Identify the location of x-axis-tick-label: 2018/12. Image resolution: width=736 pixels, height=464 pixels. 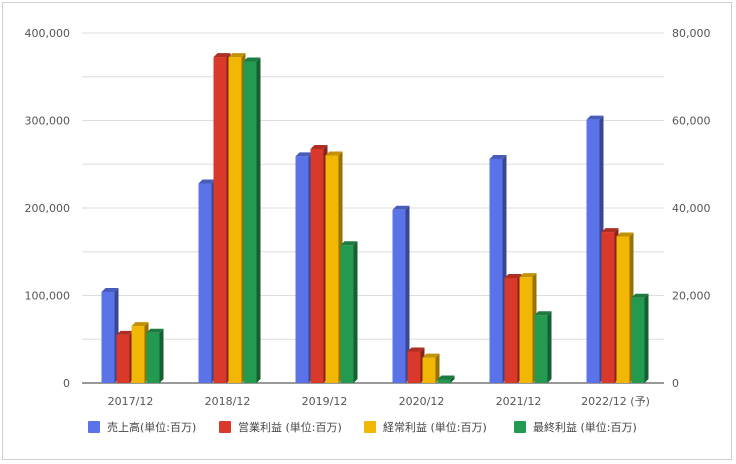
(228, 401).